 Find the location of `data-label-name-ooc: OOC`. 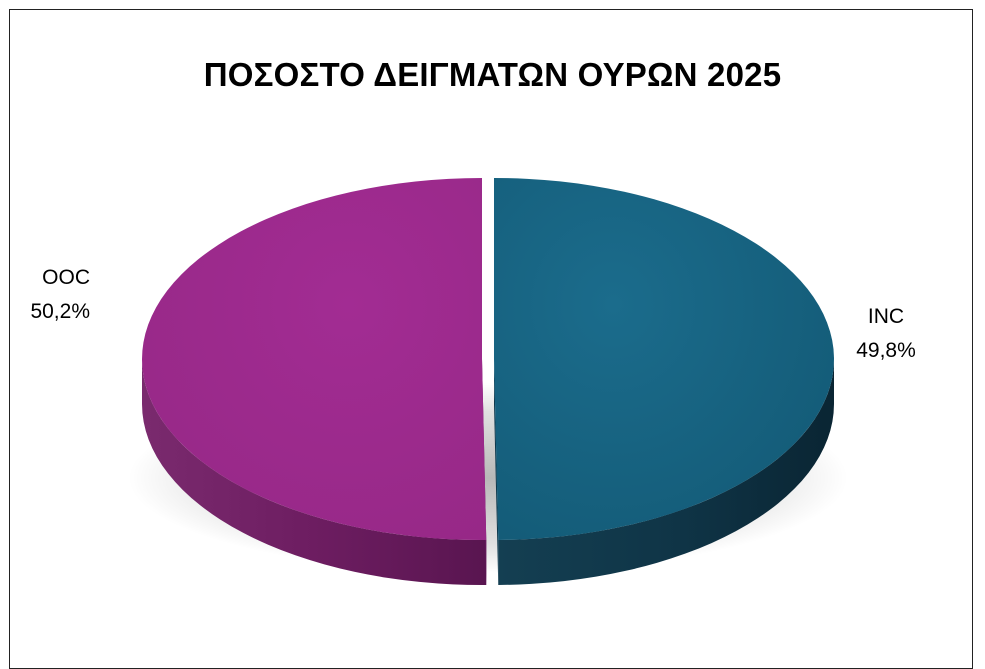

data-label-name-ooc: OOC is located at coordinates (66, 277).